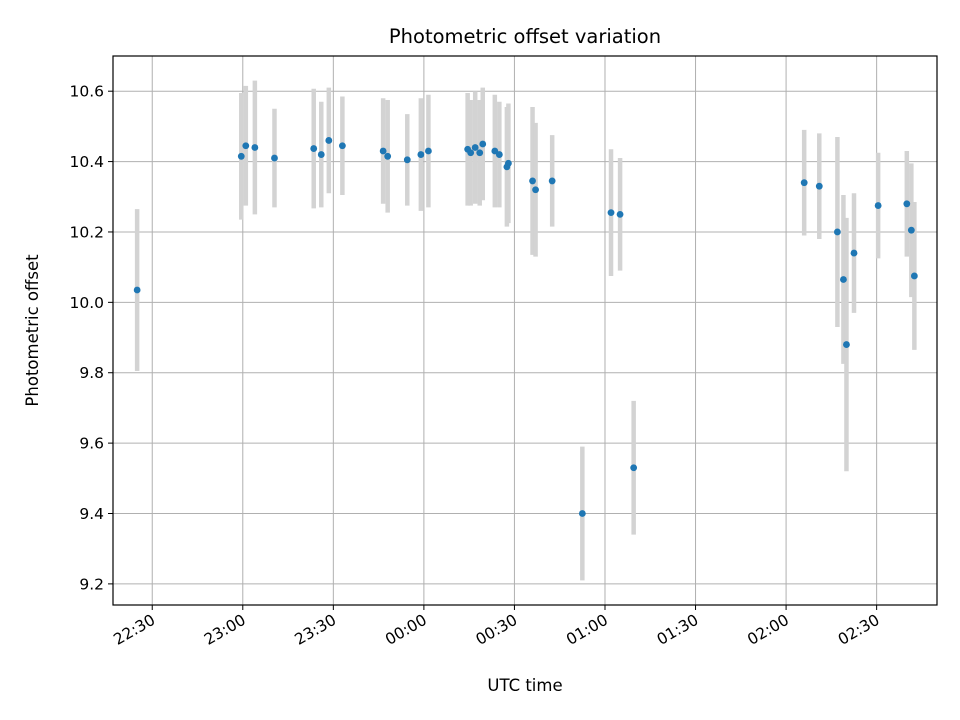 This screenshot has height=720, width=960. What do you see at coordinates (86, 92) in the screenshot?
I see `y-tick-label: 10.6` at bounding box center [86, 92].